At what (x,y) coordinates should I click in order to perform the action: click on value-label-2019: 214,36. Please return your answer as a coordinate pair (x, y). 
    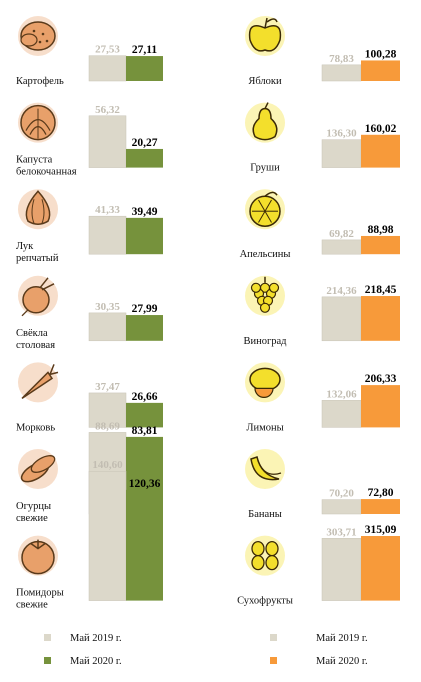
    Looking at the image, I should click on (341, 291).